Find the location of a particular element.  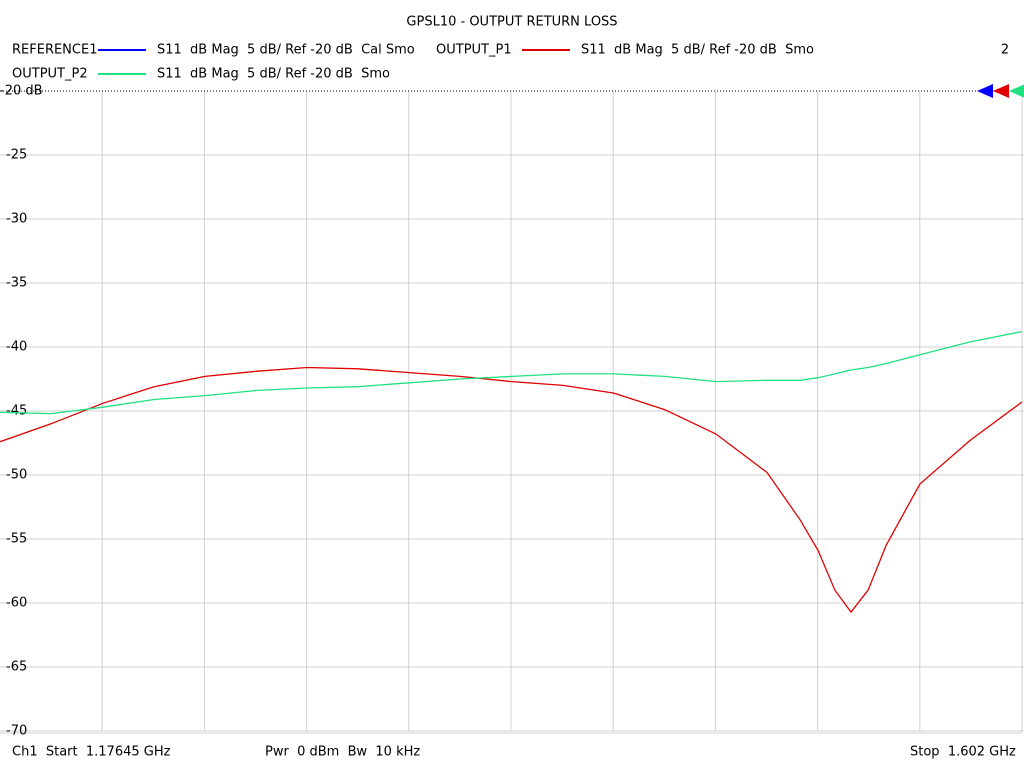

y-tick-label: -30 is located at coordinates (16, 219).